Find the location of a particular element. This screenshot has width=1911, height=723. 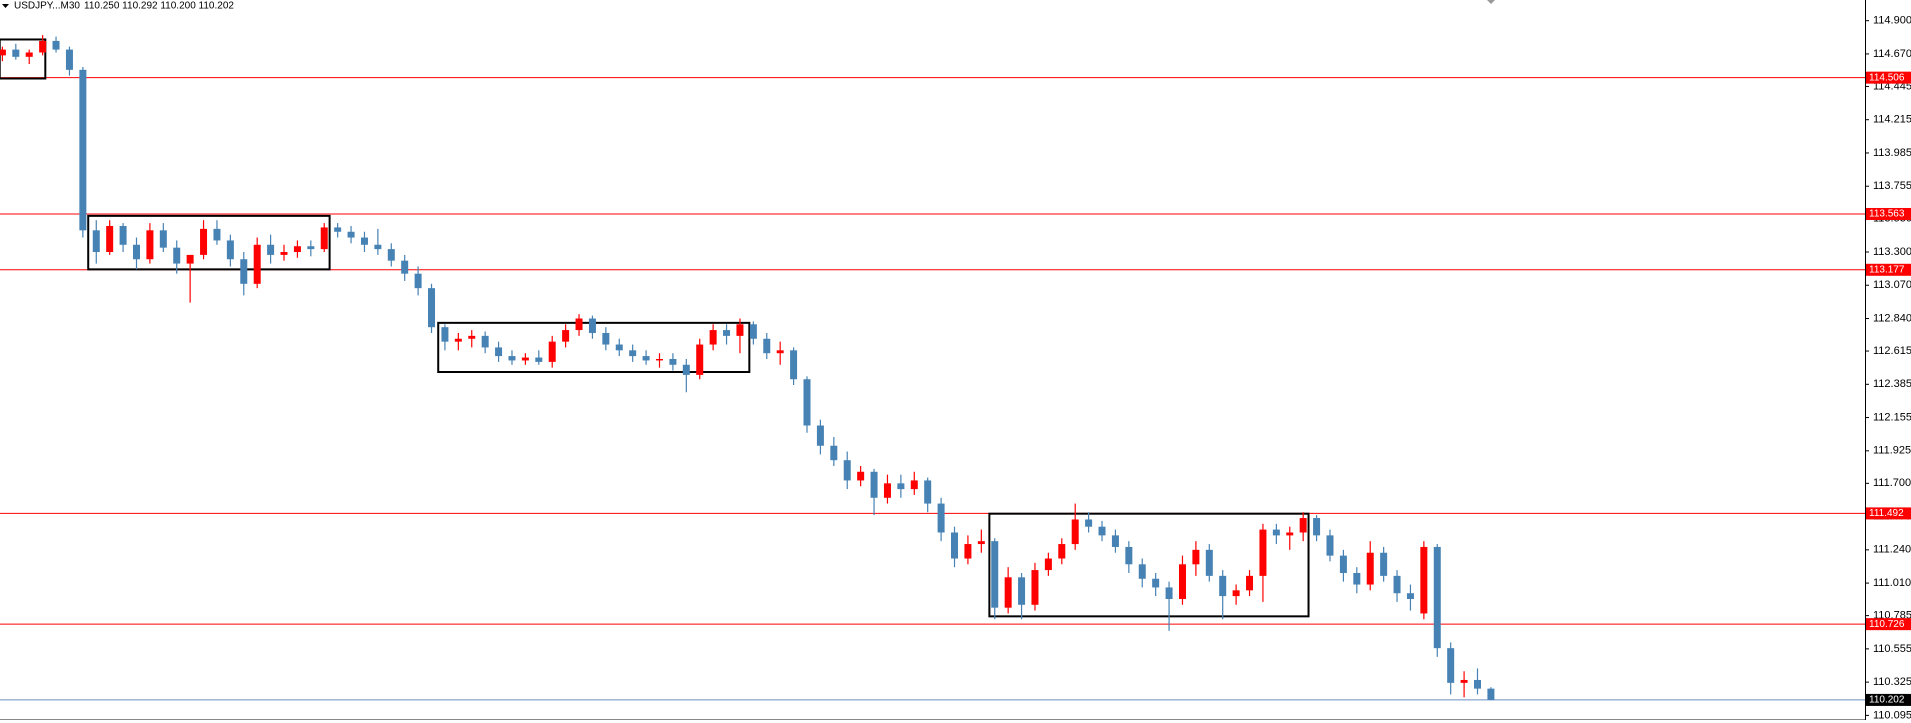

menu-triangle is located at coordinates (5, 6).